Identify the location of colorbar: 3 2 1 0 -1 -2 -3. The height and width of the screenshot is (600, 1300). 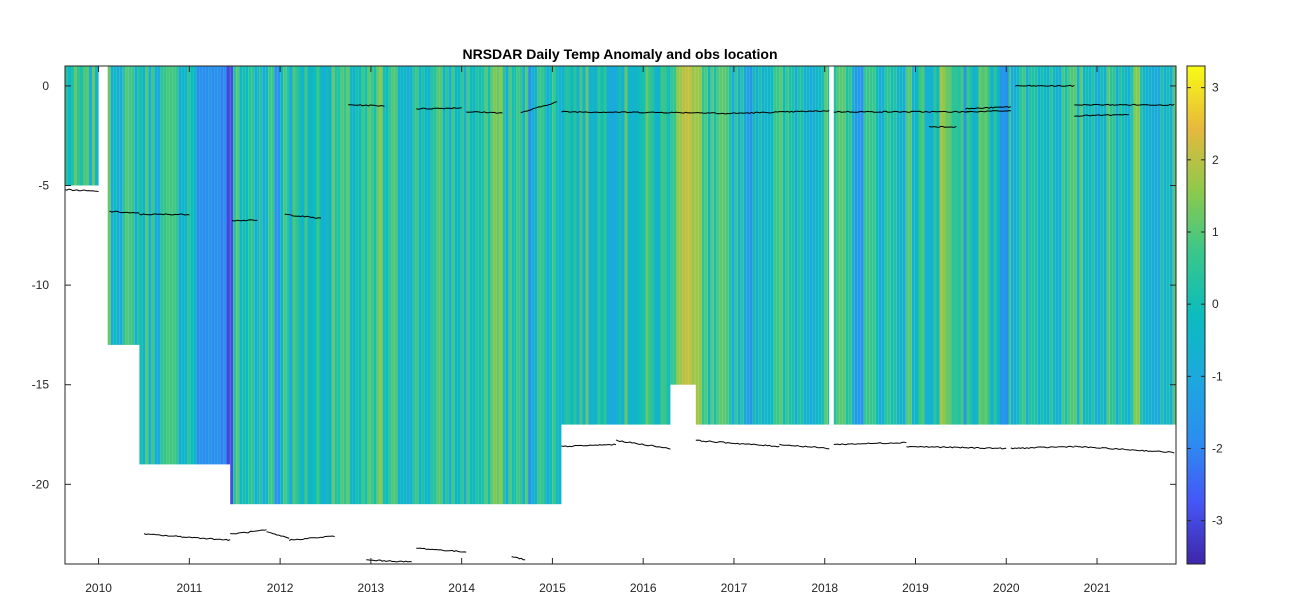
(1205, 315).